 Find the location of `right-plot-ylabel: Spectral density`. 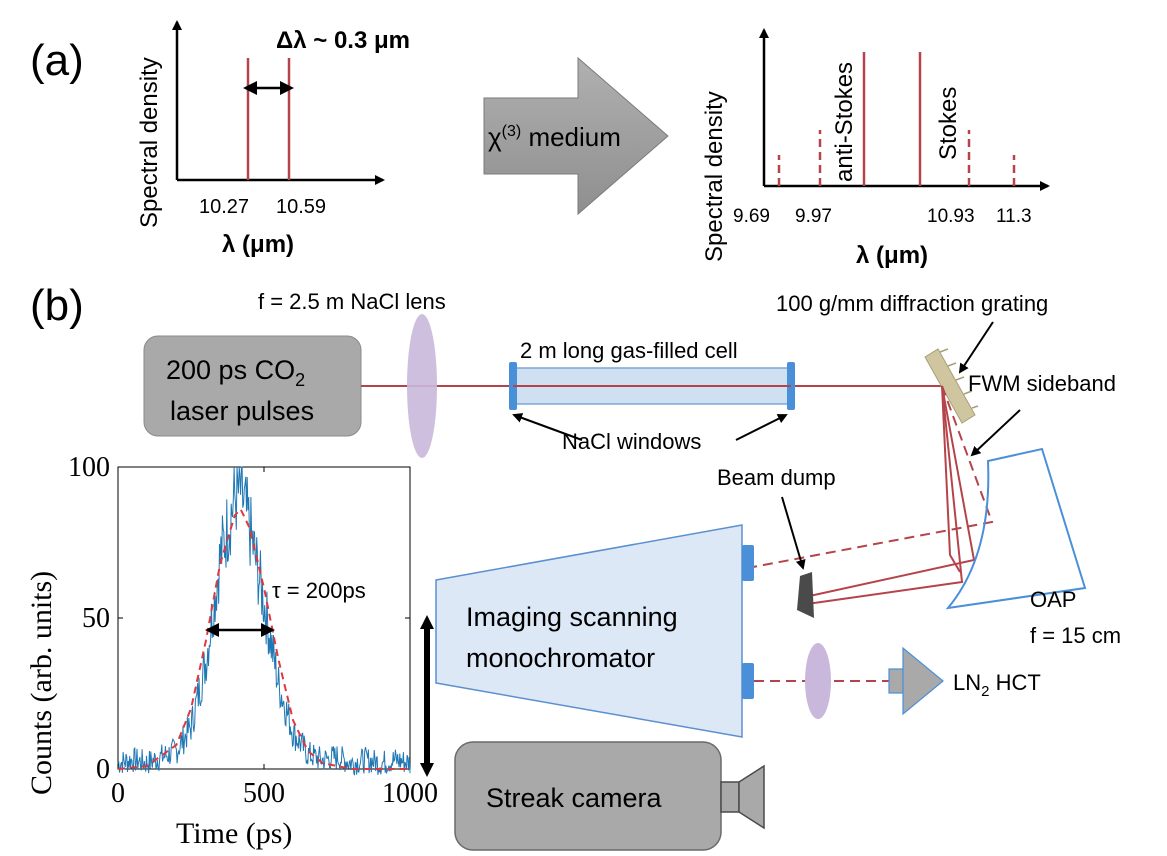

right-plot-ylabel: Spectral density is located at coordinates (714, 176).